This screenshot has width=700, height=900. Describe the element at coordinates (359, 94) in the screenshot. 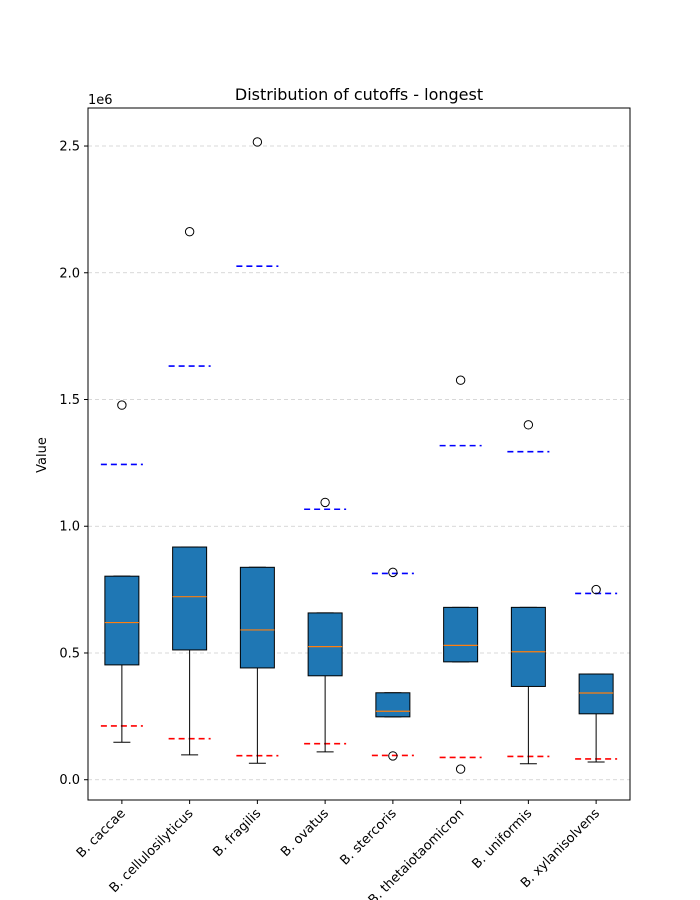

I see `chart-title: Distribution of cutoffs - longest` at that location.